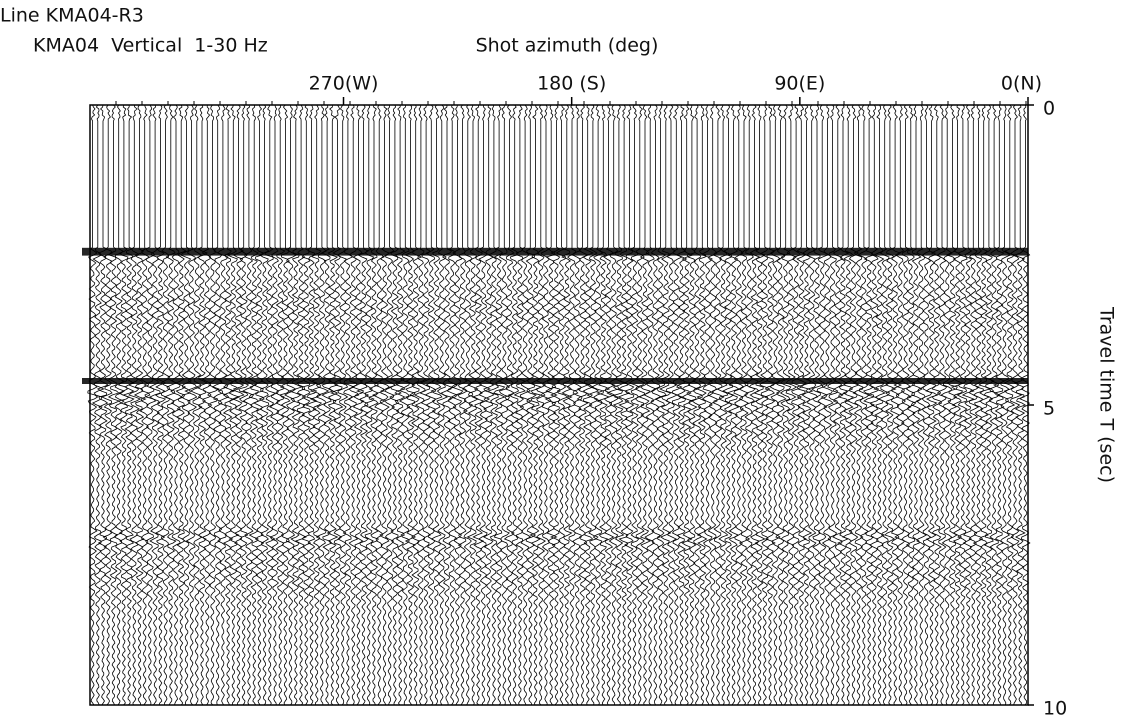 The height and width of the screenshot is (724, 1127). What do you see at coordinates (1107, 394) in the screenshot?
I see `y-axis-label: Travel time T (sec)` at bounding box center [1107, 394].